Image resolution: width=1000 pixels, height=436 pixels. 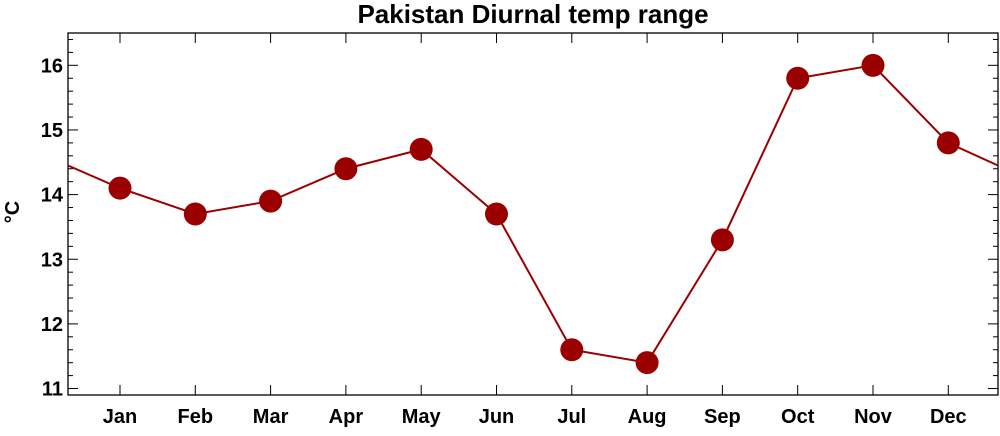 What do you see at coordinates (571, 417) in the screenshot?
I see `x-tick-label: Jul` at bounding box center [571, 417].